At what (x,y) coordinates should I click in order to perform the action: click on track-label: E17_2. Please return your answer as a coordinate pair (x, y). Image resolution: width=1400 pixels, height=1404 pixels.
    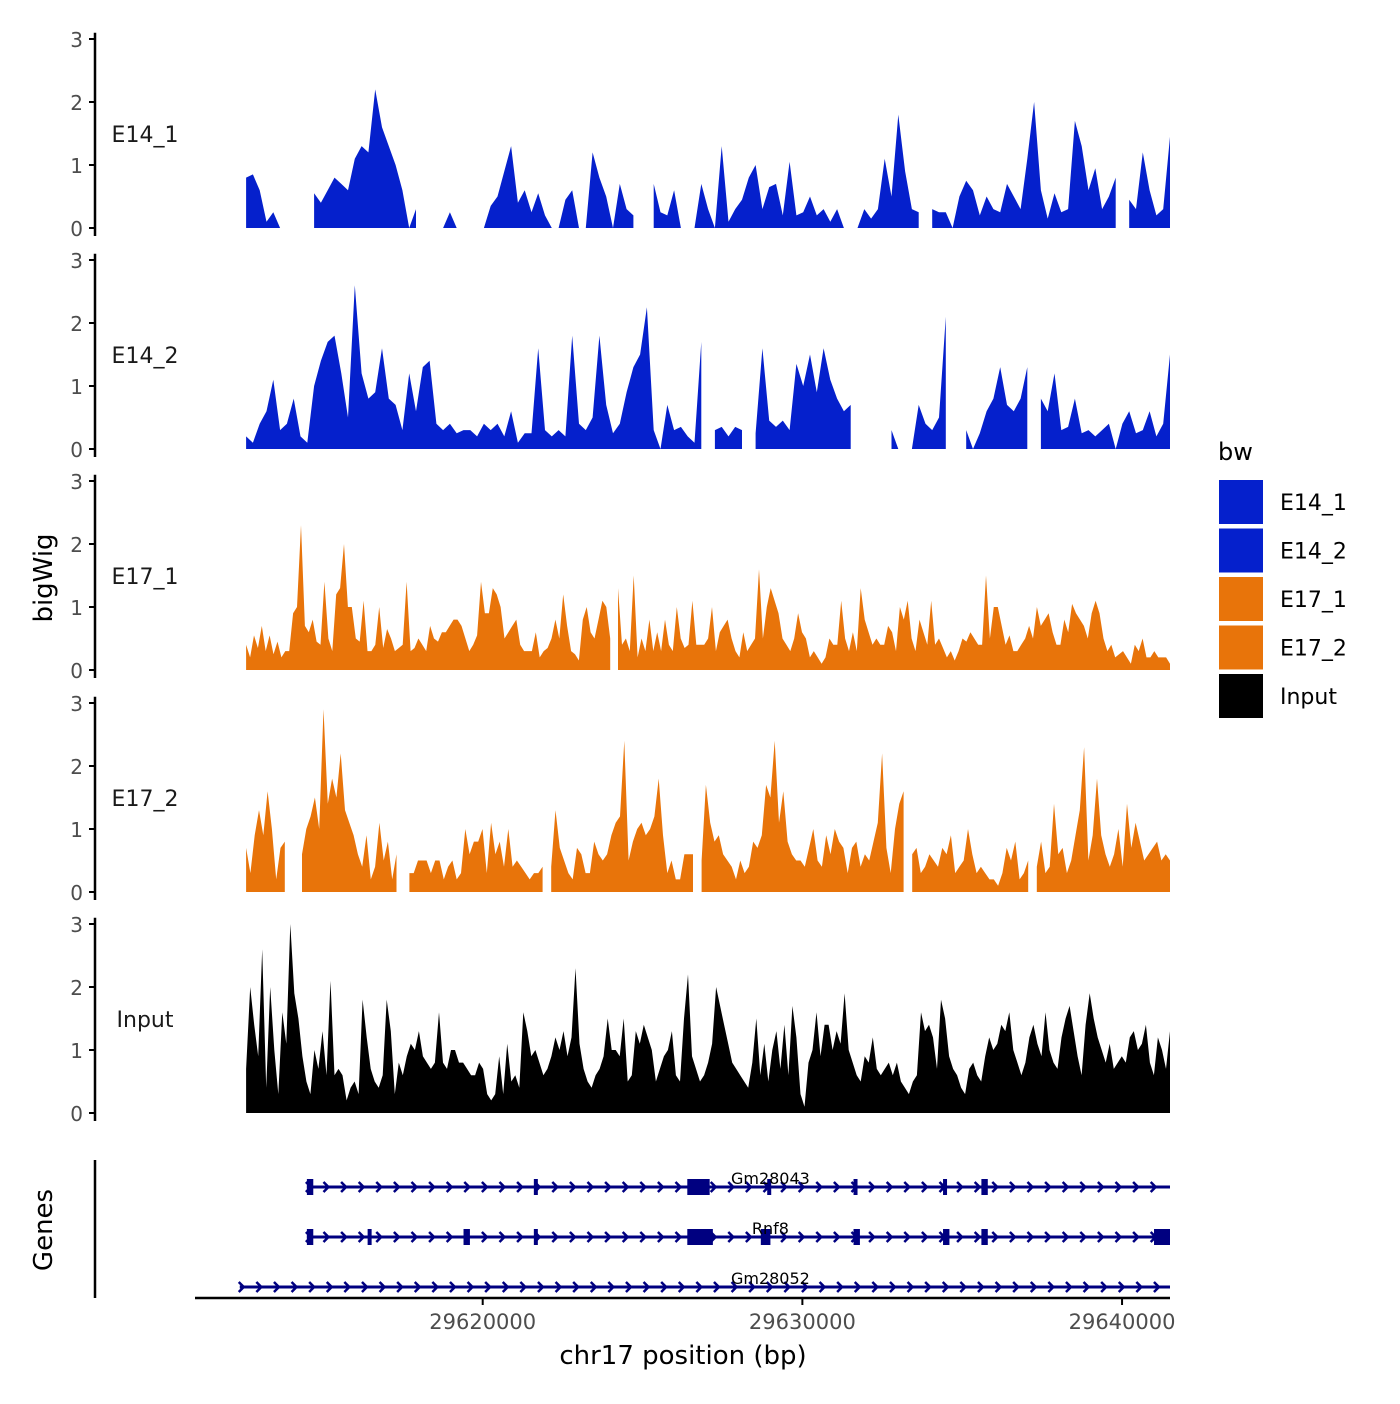
    Looking at the image, I should click on (145, 799).